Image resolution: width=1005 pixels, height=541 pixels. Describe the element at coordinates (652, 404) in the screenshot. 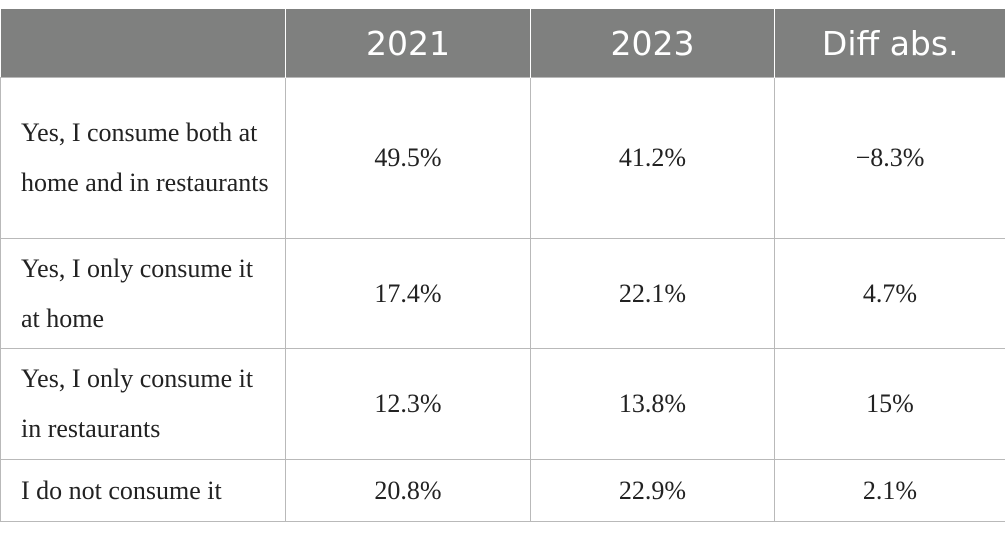

I see `value-2023: 13.8%` at that location.